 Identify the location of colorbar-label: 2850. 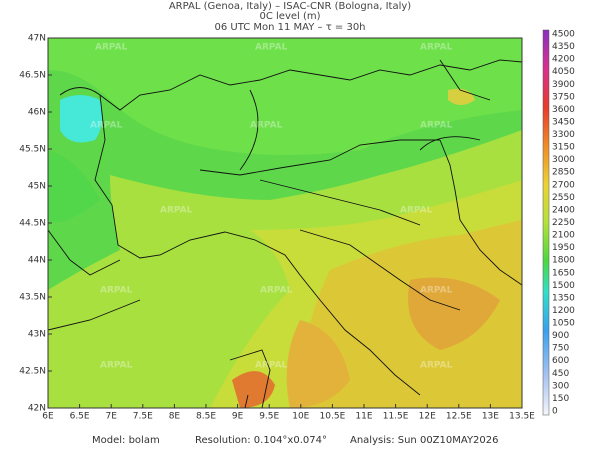
(563, 173).